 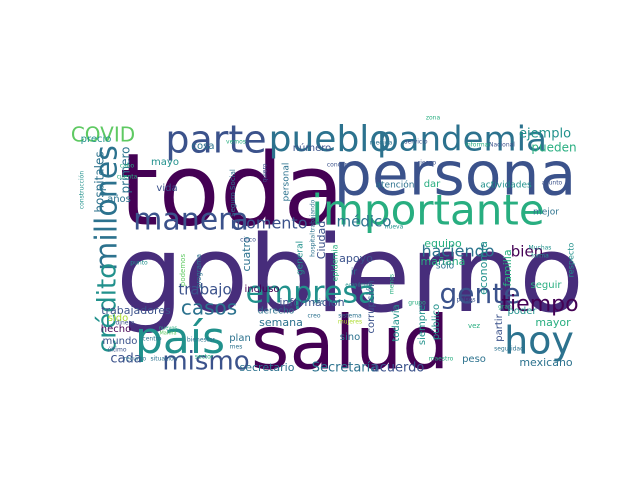 What do you see at coordinates (356, 258) in the screenshot?
I see `word-apoyo: apoyo` at bounding box center [356, 258].